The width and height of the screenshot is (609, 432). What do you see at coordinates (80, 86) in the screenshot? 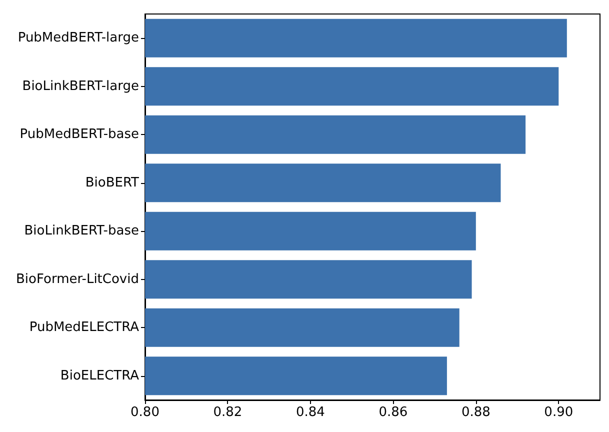
I see `y-tick-label: BioLinkBERT-large` at bounding box center [80, 86].